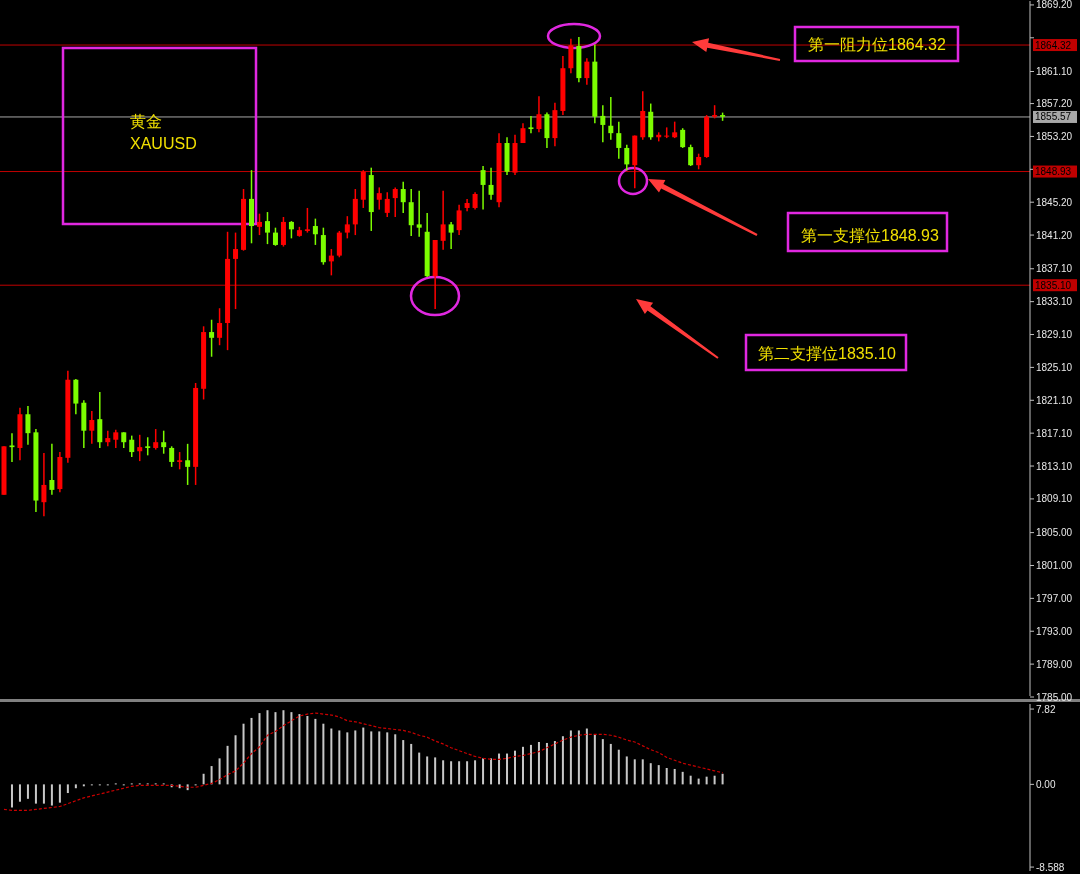  What do you see at coordinates (877, 44) in the screenshot?
I see `annotation: 第一阻力位1864.32` at bounding box center [877, 44].